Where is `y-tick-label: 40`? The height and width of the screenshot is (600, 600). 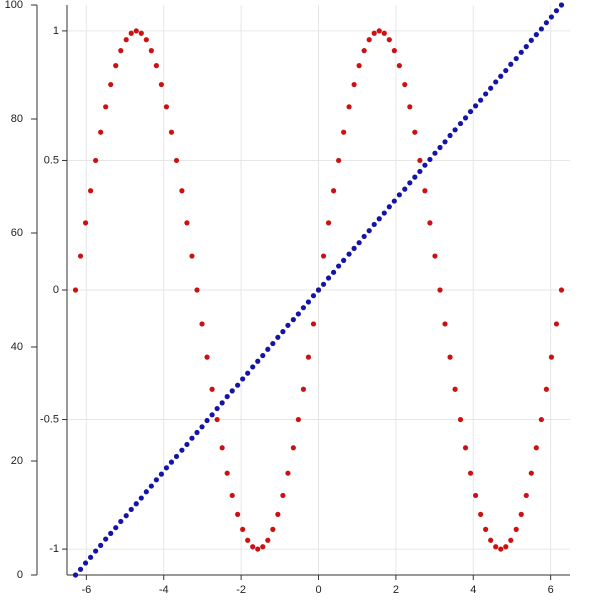
y-tick-label: 40 is located at coordinates (17, 347).